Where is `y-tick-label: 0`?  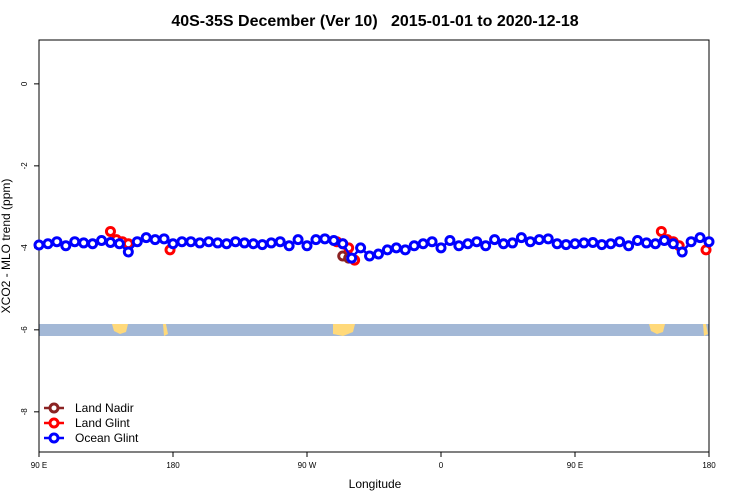
y-tick-label: 0 is located at coordinates (24, 83).